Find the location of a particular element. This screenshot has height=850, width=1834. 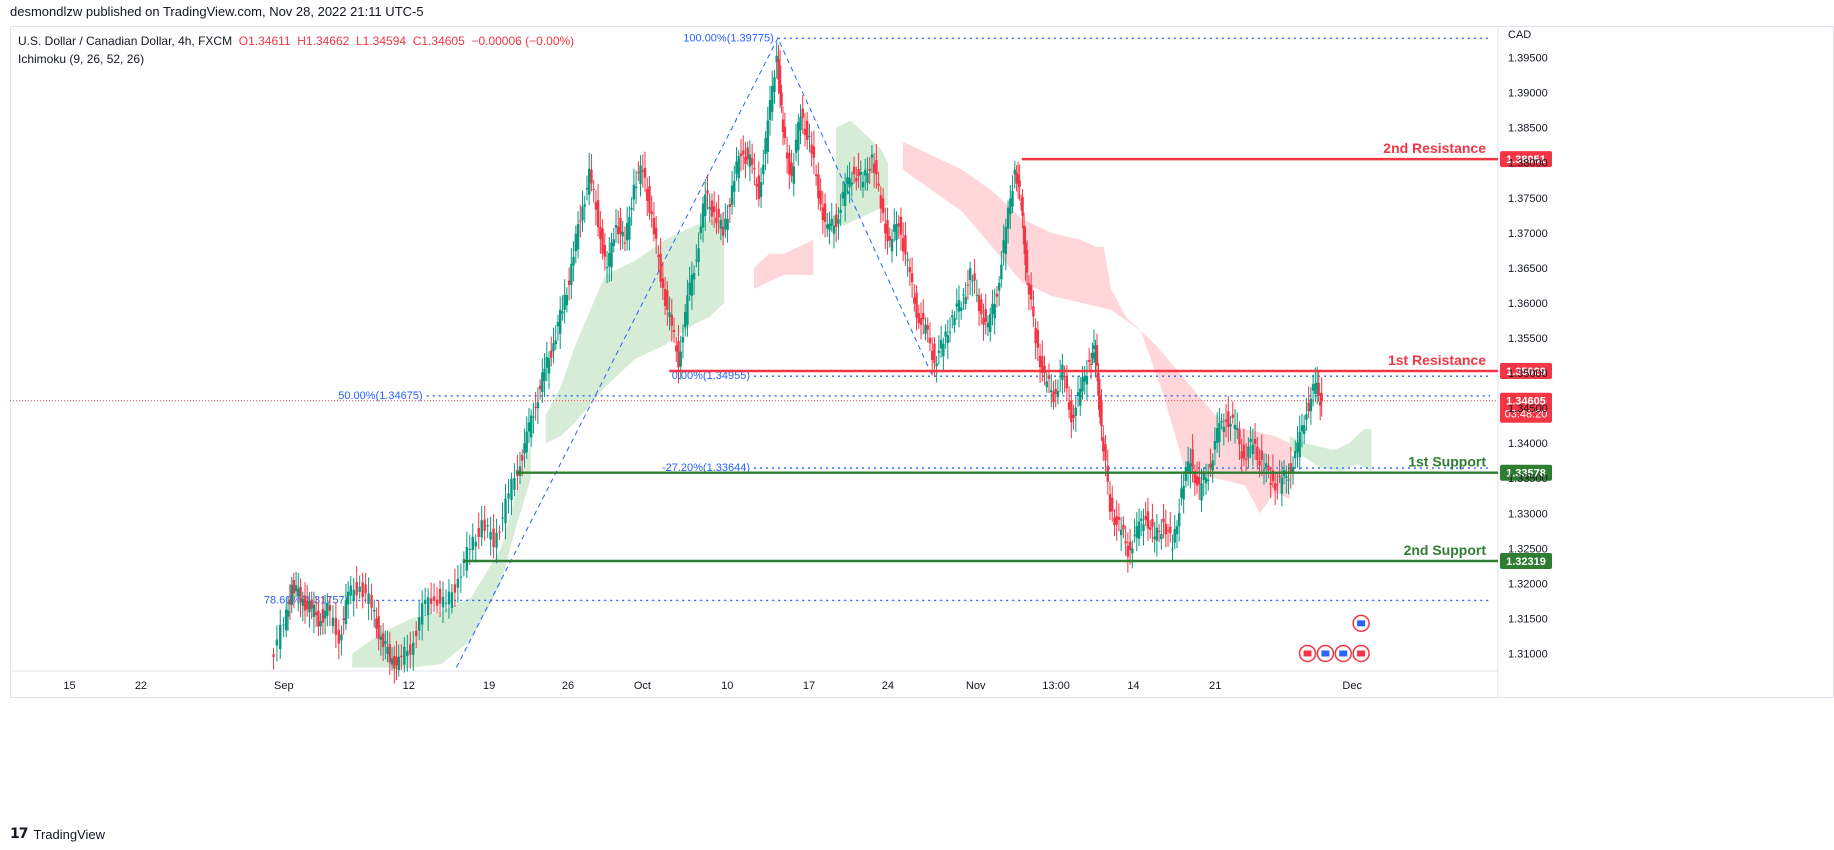

current-price-tag is located at coordinates (1526, 407).